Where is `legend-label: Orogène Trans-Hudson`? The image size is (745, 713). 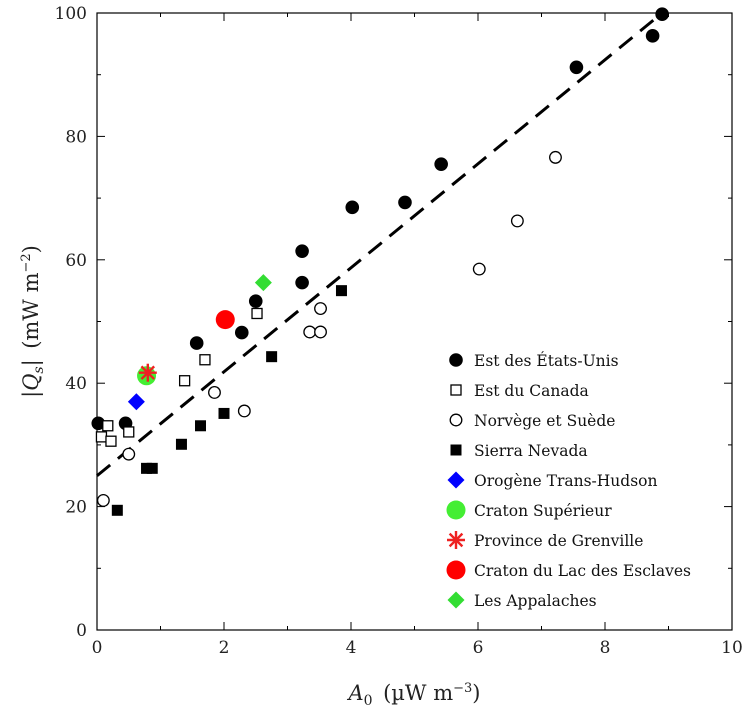
legend-label: Orogène Trans-Hudson is located at coordinates (565, 481).